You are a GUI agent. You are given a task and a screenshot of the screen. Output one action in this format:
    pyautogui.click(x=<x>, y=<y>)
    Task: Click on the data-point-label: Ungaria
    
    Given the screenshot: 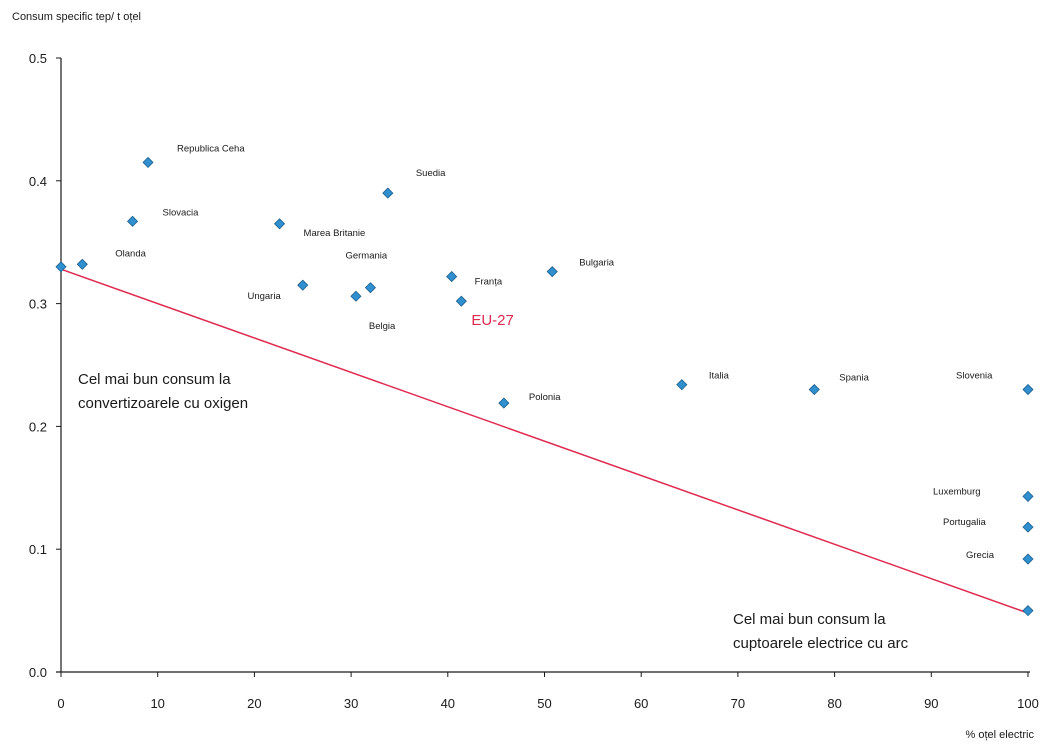 What is the action you would take?
    pyautogui.click(x=264, y=296)
    